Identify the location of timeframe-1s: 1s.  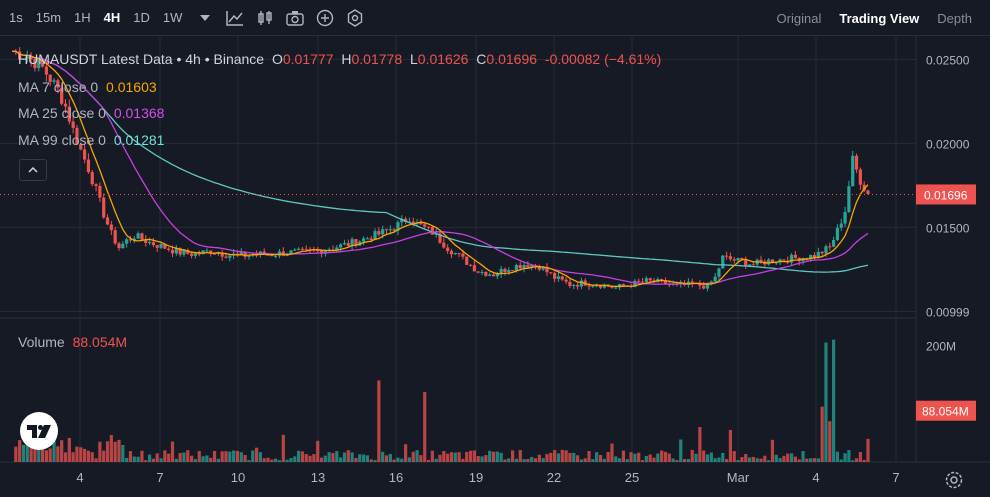
(16, 17).